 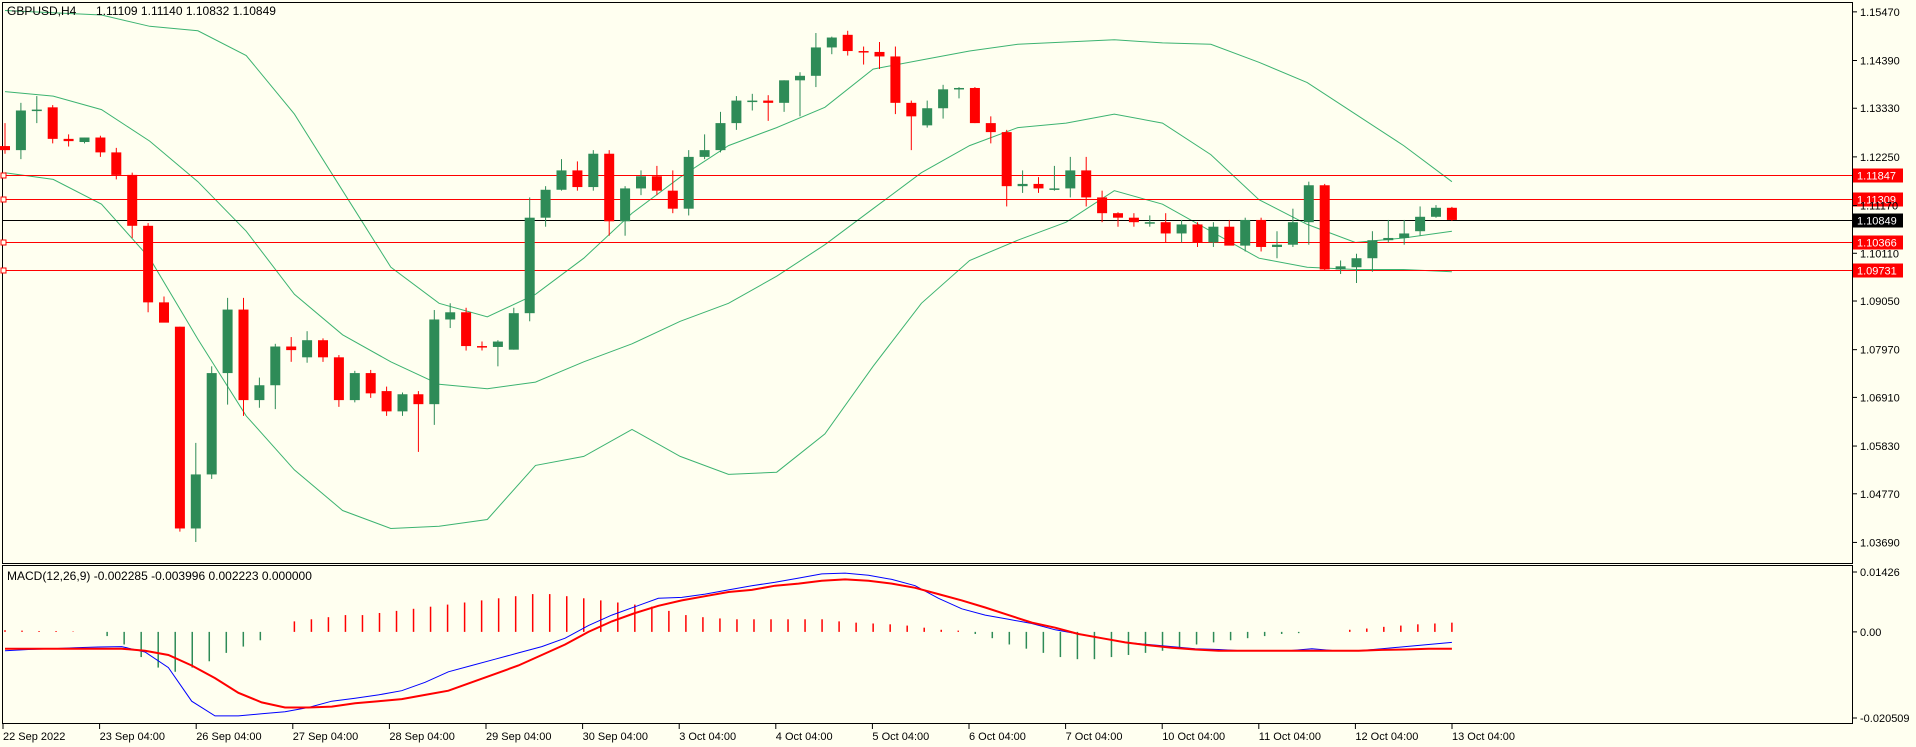 What do you see at coordinates (1876, 201) in the screenshot?
I see `level-price-label: 1.11309` at bounding box center [1876, 201].